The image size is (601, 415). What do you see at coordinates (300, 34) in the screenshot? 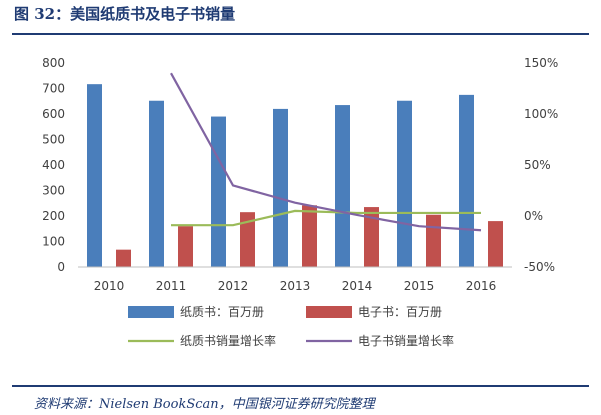
I see `top-rule` at bounding box center [300, 34].